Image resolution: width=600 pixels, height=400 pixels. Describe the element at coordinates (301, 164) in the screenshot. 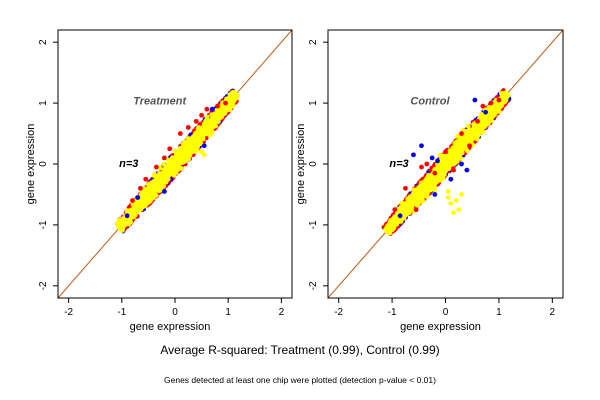

I see `y-axis-label: gene expression` at that location.